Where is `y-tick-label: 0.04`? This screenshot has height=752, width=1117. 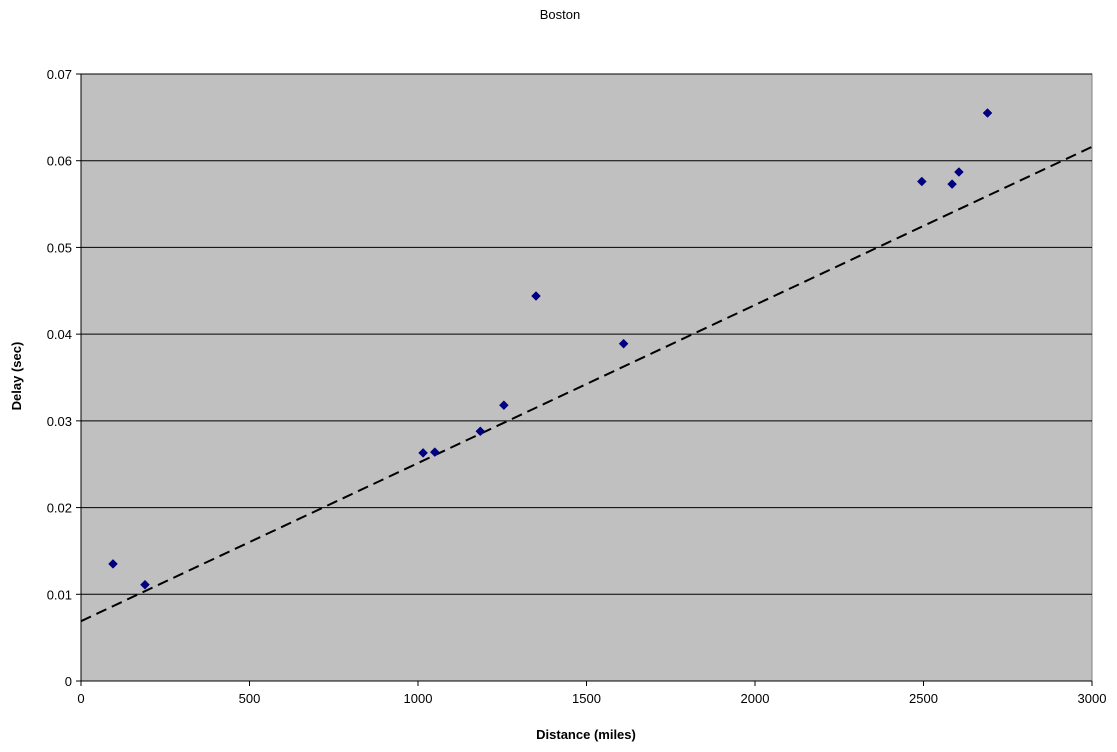 y-tick-label: 0.04 is located at coordinates (59, 334).